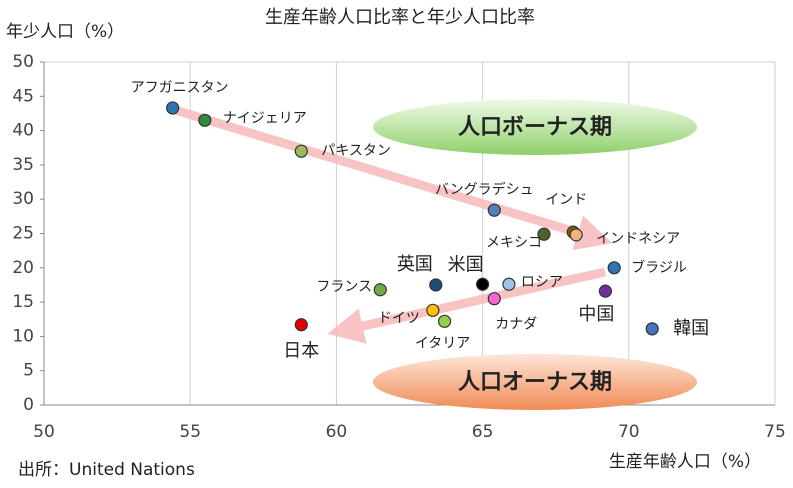 The image size is (793, 488). I want to click on point-label: フランス, so click(344, 287).